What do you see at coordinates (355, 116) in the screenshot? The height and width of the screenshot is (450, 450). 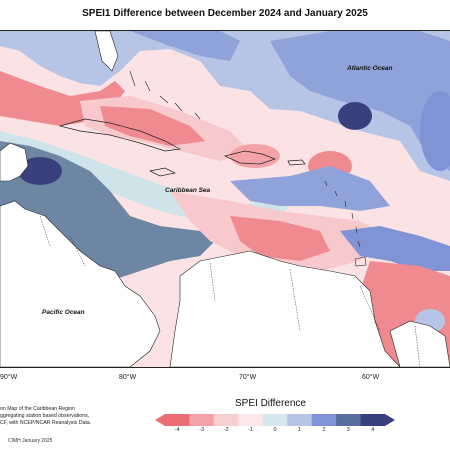 I see `field-navy-atlantic` at bounding box center [355, 116].